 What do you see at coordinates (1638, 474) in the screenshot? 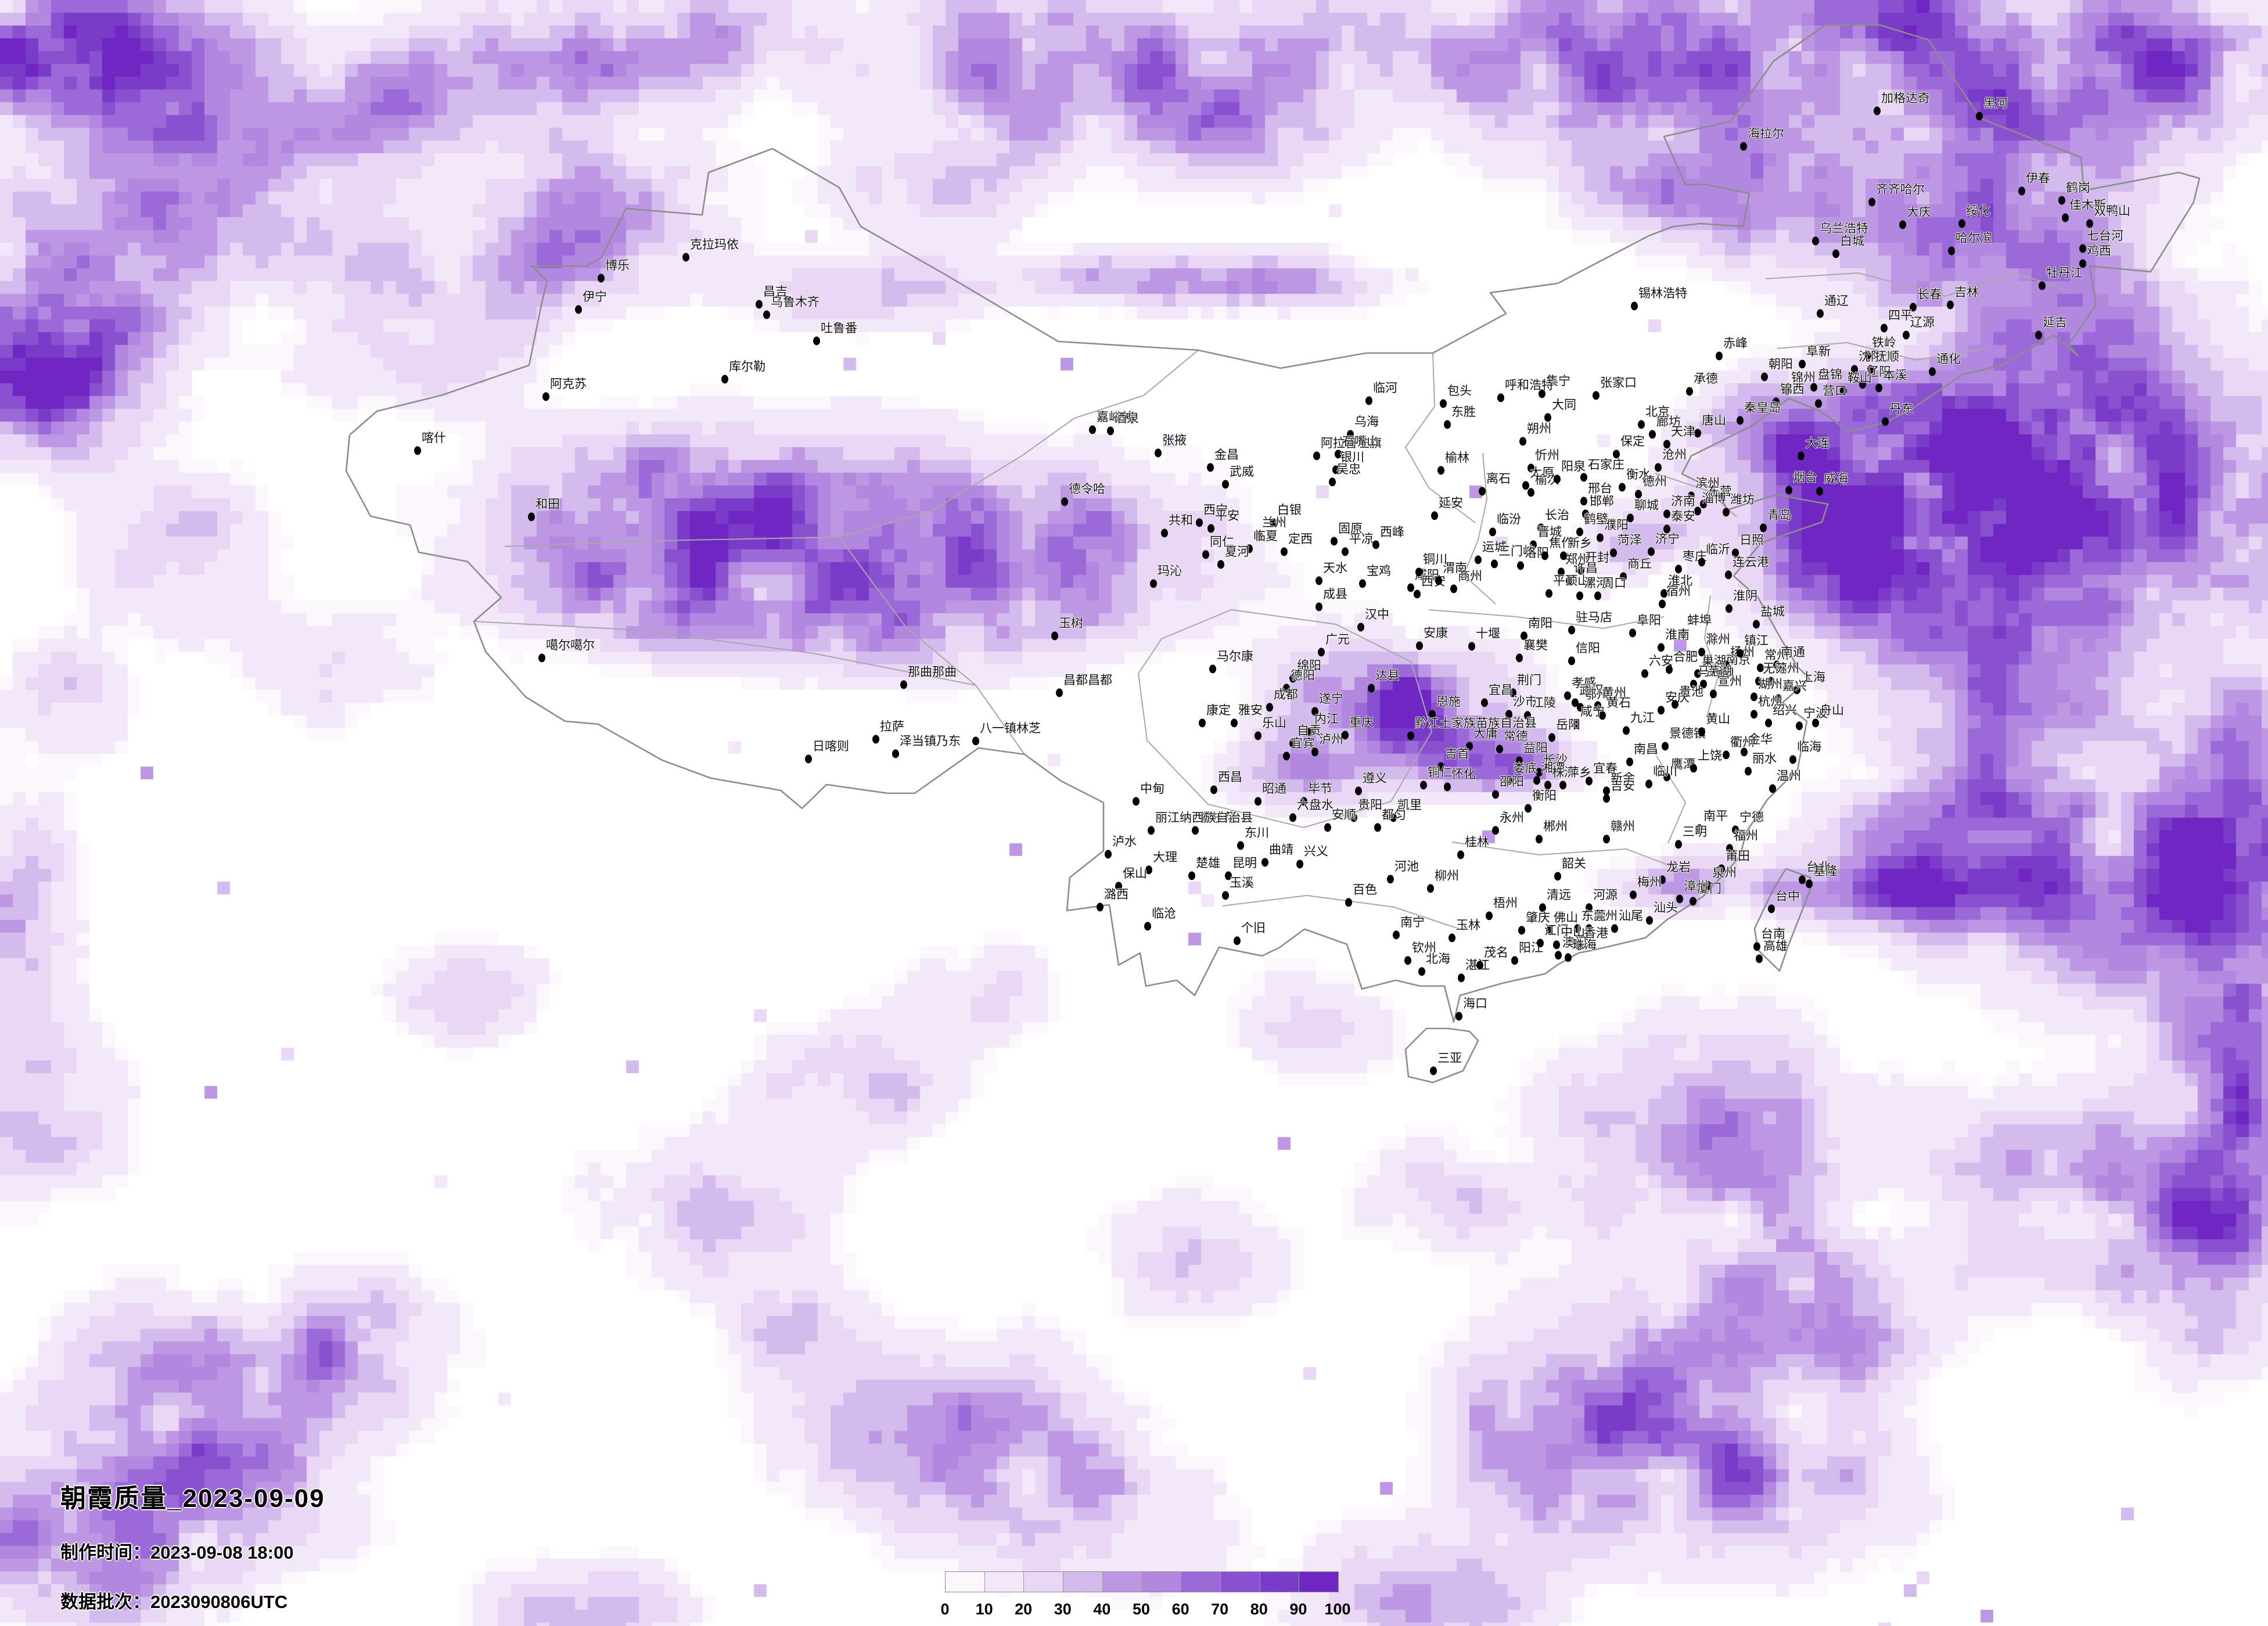
I see `city-label: 衡水` at bounding box center [1638, 474].